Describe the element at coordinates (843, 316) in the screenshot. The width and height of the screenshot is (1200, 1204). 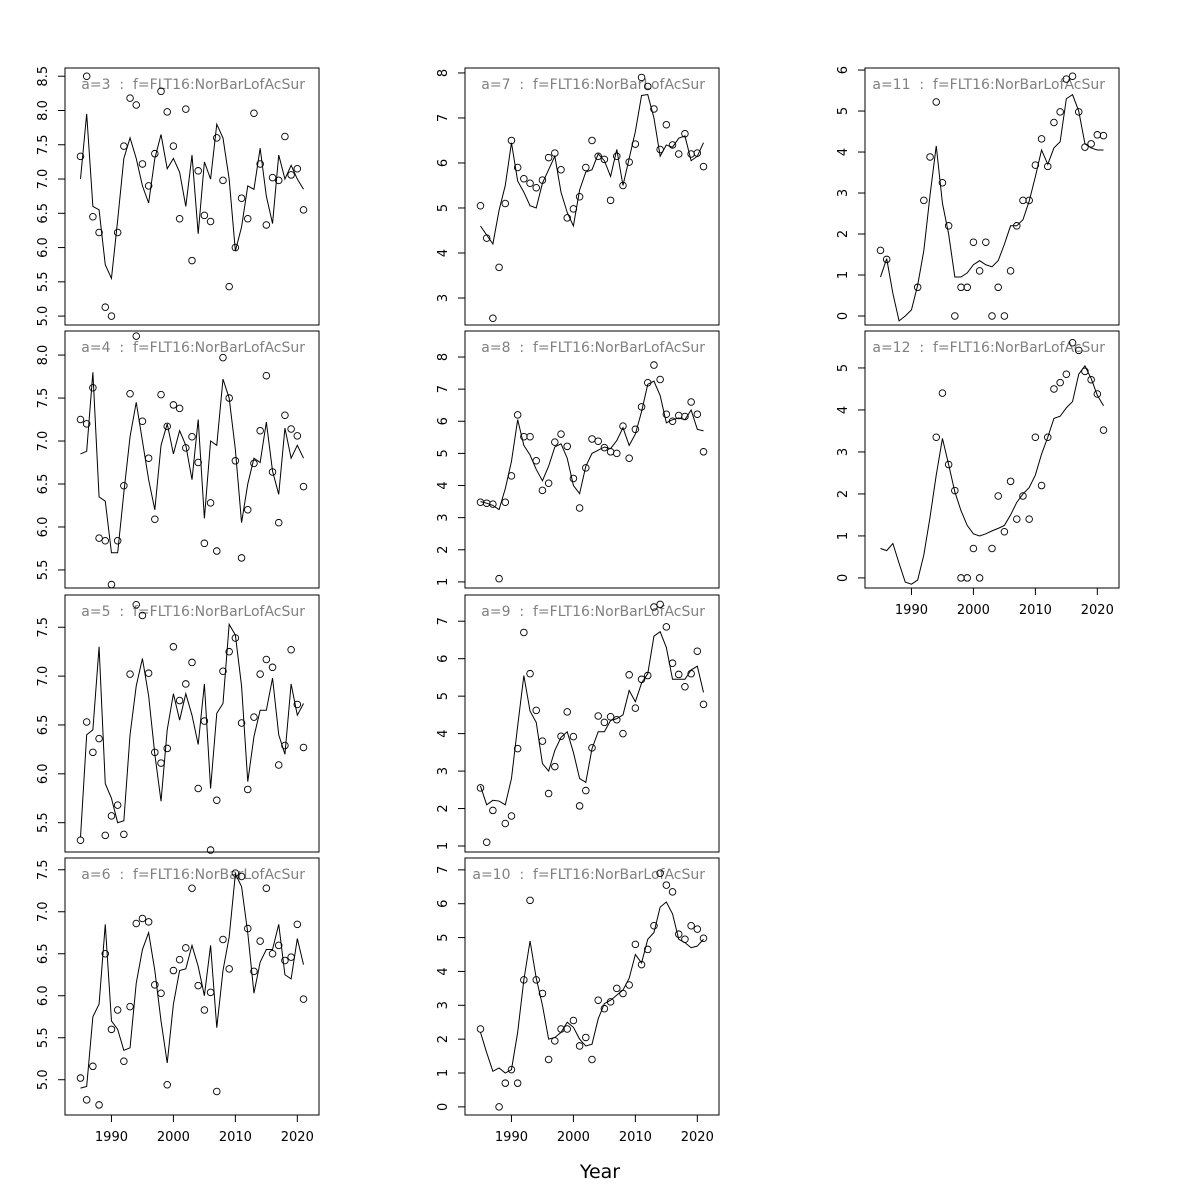
I see `y-tick-label: 0` at that location.